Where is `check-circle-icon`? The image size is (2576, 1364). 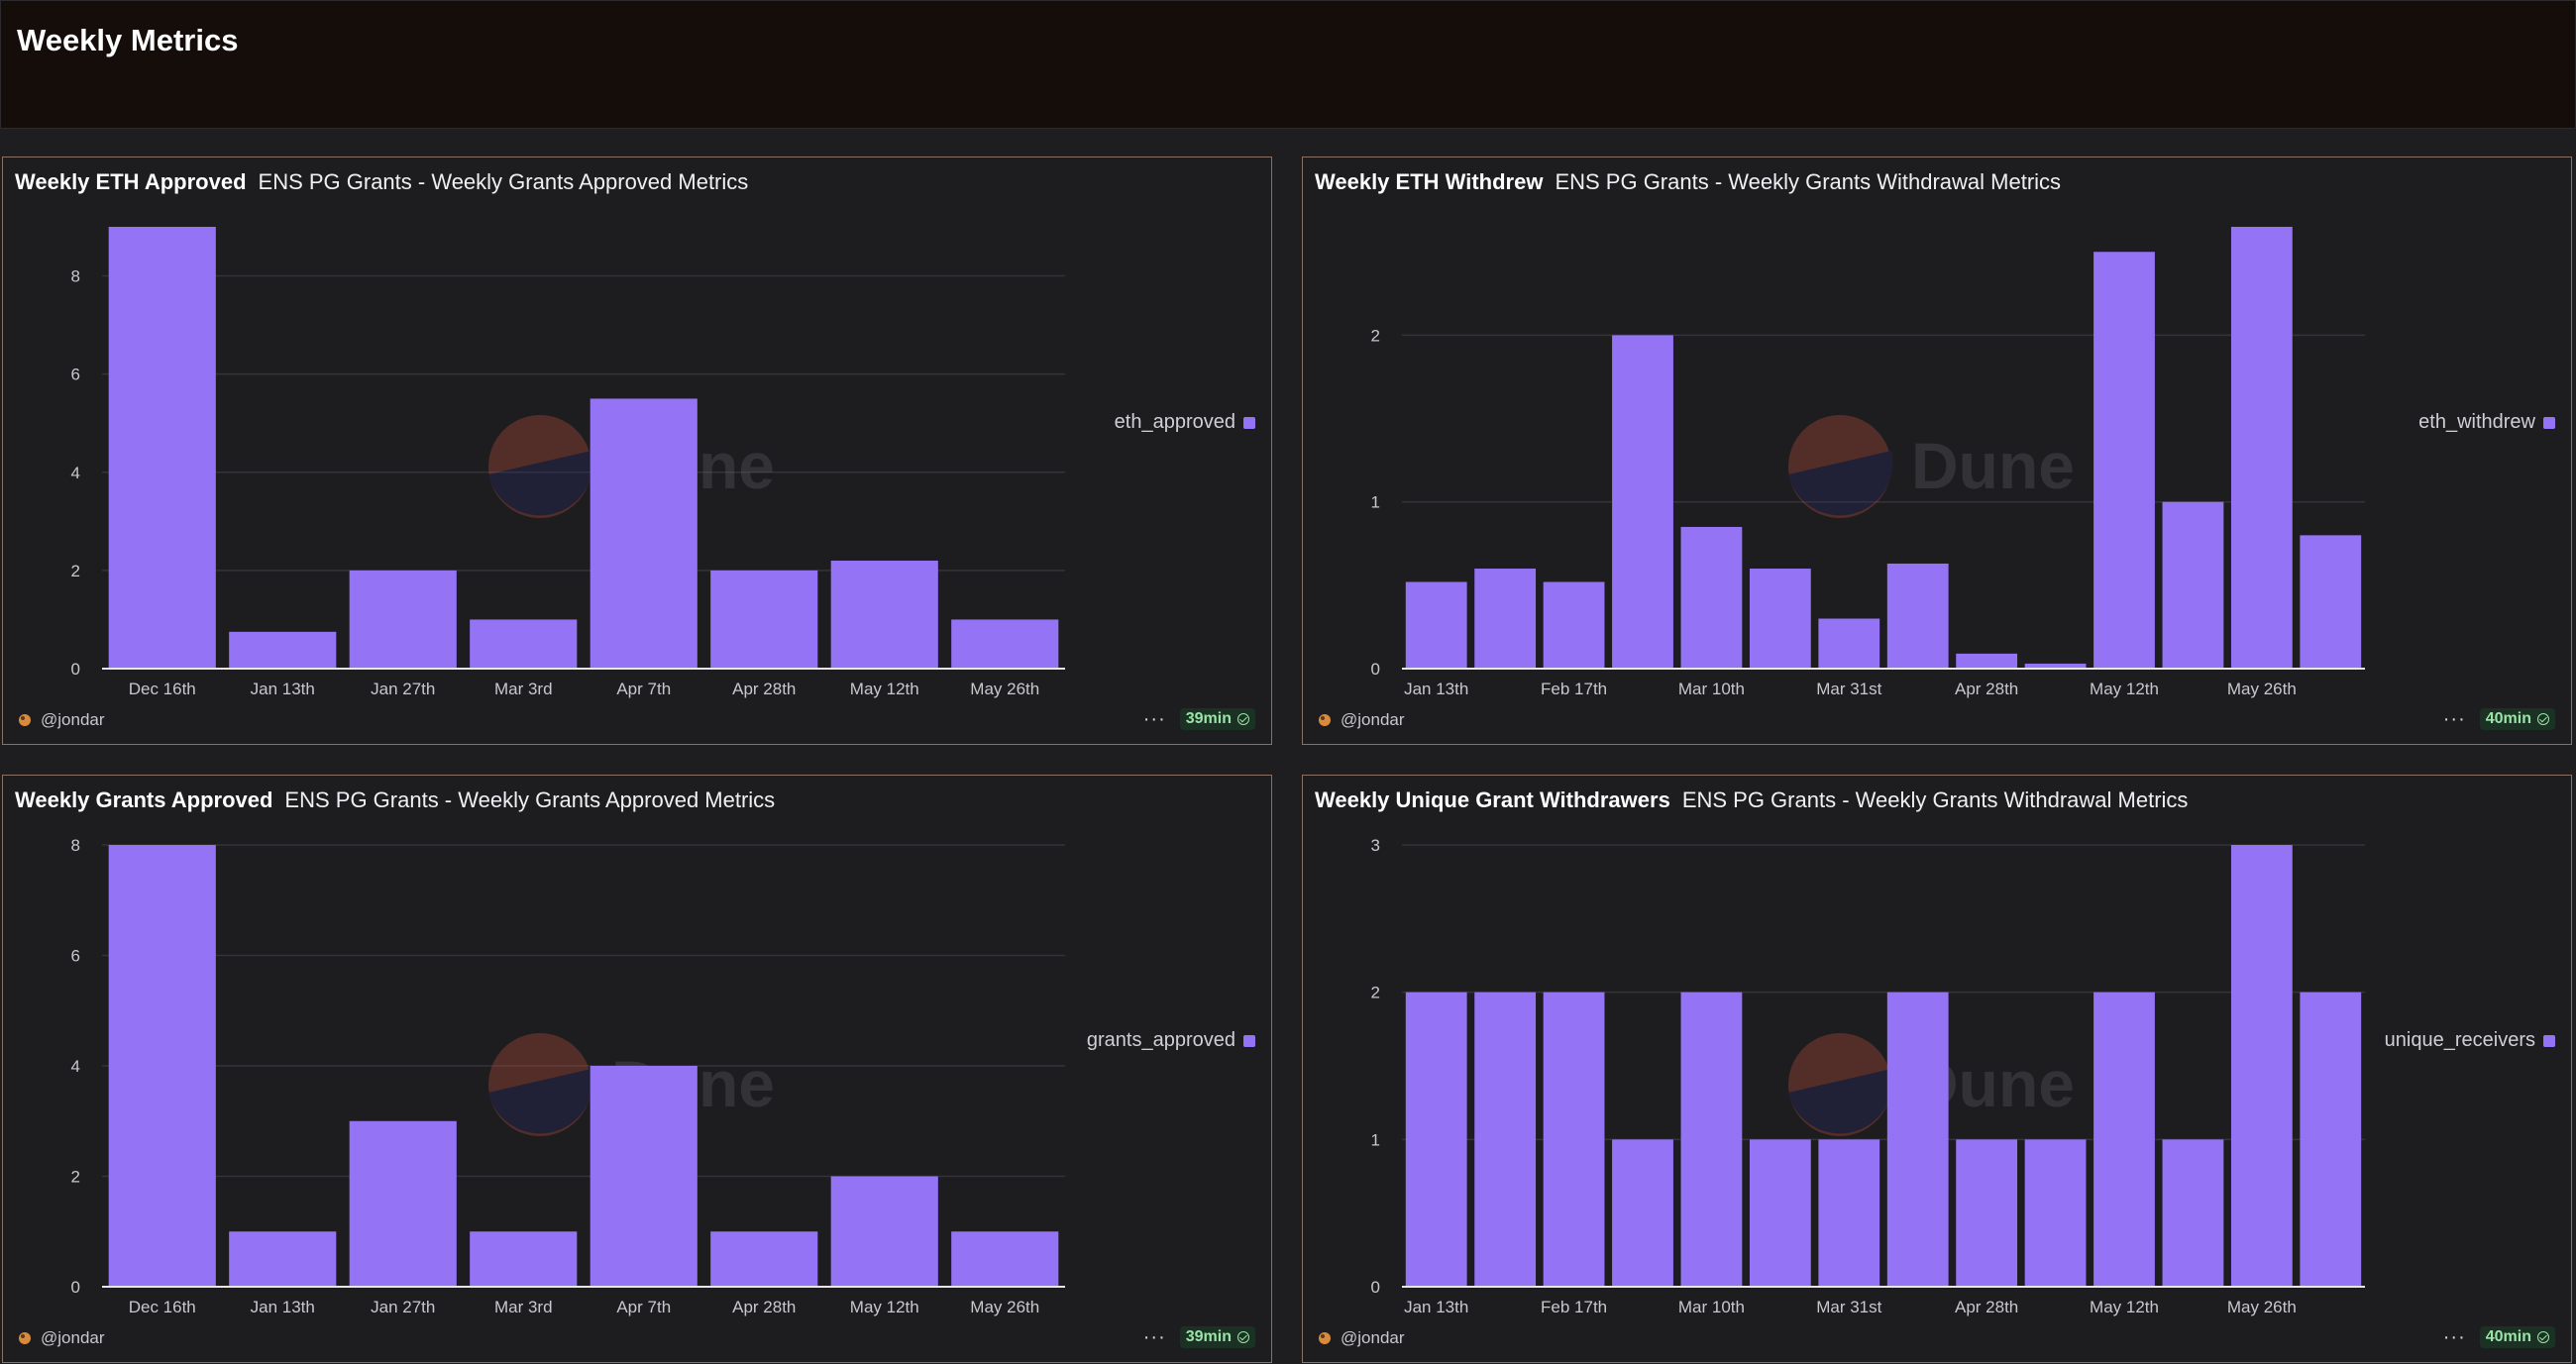 check-circle-icon is located at coordinates (2543, 1337).